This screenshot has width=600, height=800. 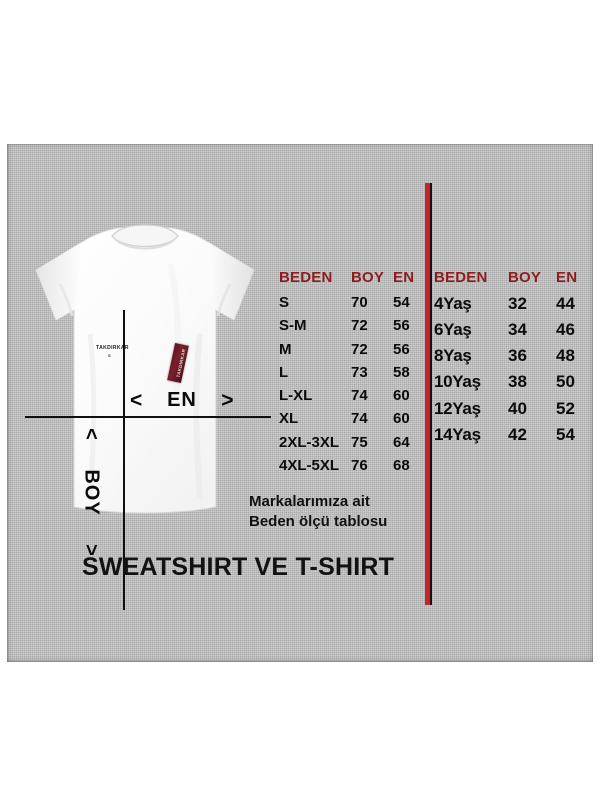 I want to click on caption-line-2: Beden ölçü tablosu, so click(x=318, y=521).